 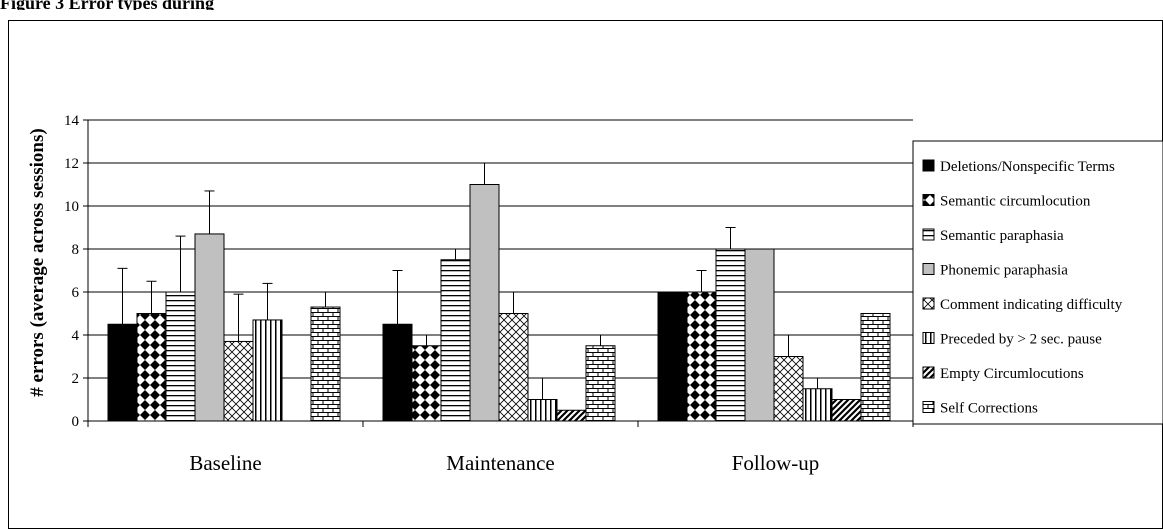 I want to click on legend-label: Empty Circumlocutions, so click(x=1012, y=374).